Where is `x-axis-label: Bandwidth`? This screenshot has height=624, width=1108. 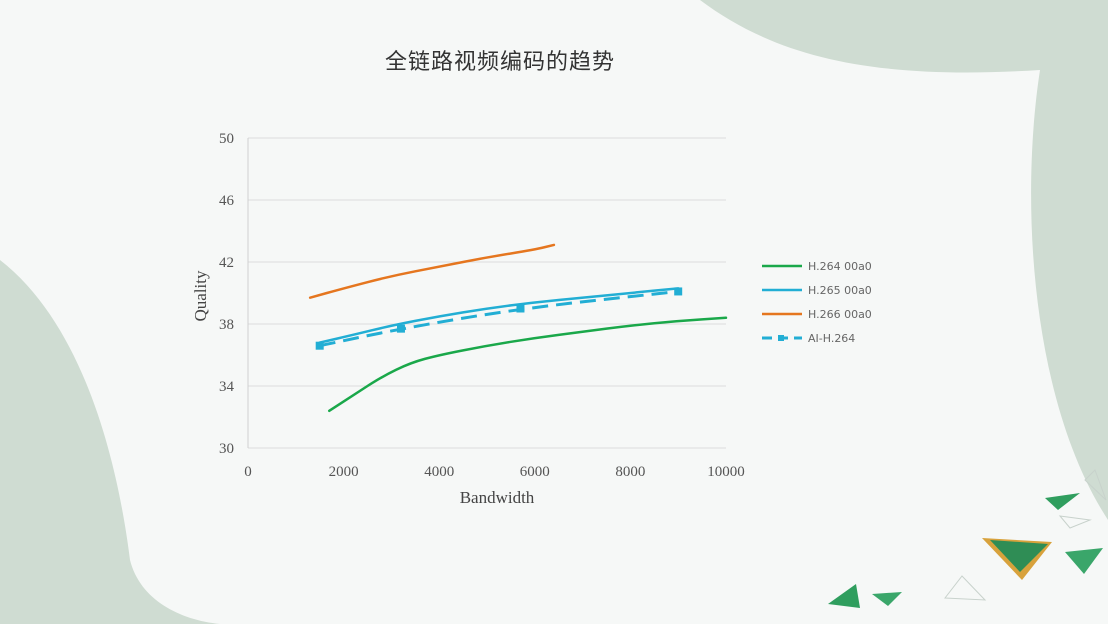 x-axis-label: Bandwidth is located at coordinates (497, 497).